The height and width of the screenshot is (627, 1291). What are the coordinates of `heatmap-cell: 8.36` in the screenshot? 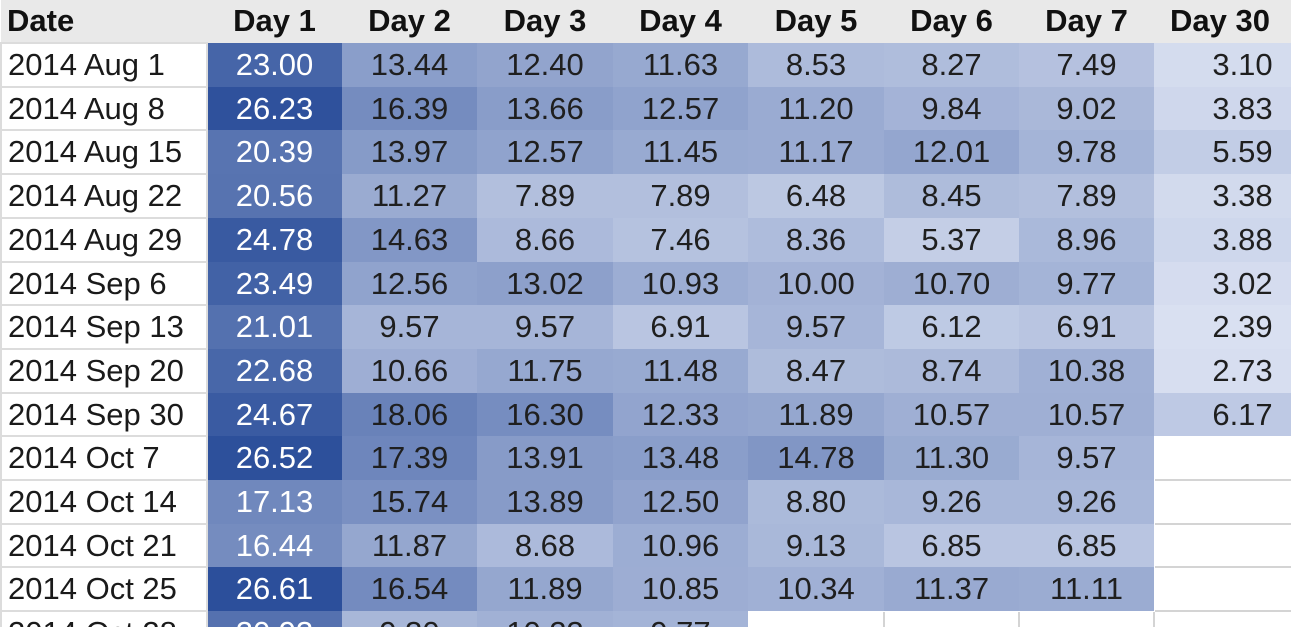 It's located at (816, 239).